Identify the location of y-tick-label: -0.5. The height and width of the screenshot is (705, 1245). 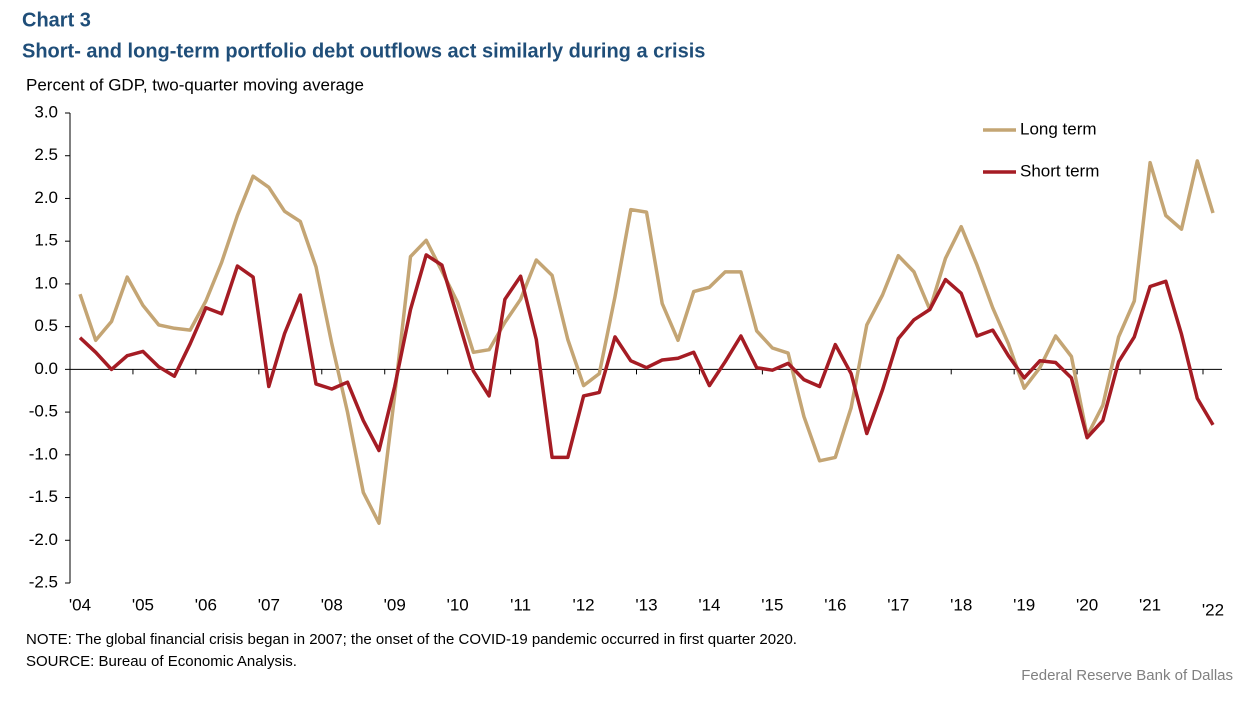
(43, 411).